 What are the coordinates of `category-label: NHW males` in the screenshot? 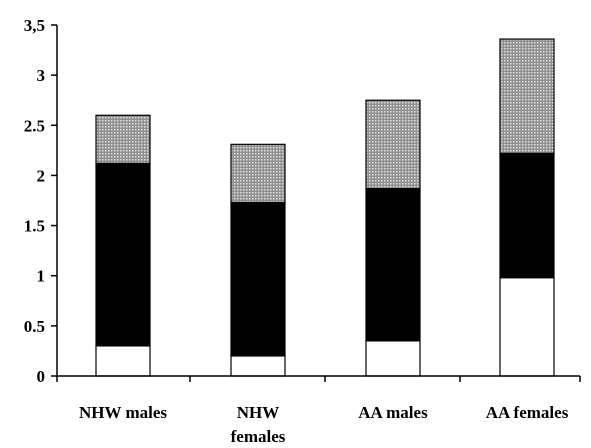 It's located at (123, 412).